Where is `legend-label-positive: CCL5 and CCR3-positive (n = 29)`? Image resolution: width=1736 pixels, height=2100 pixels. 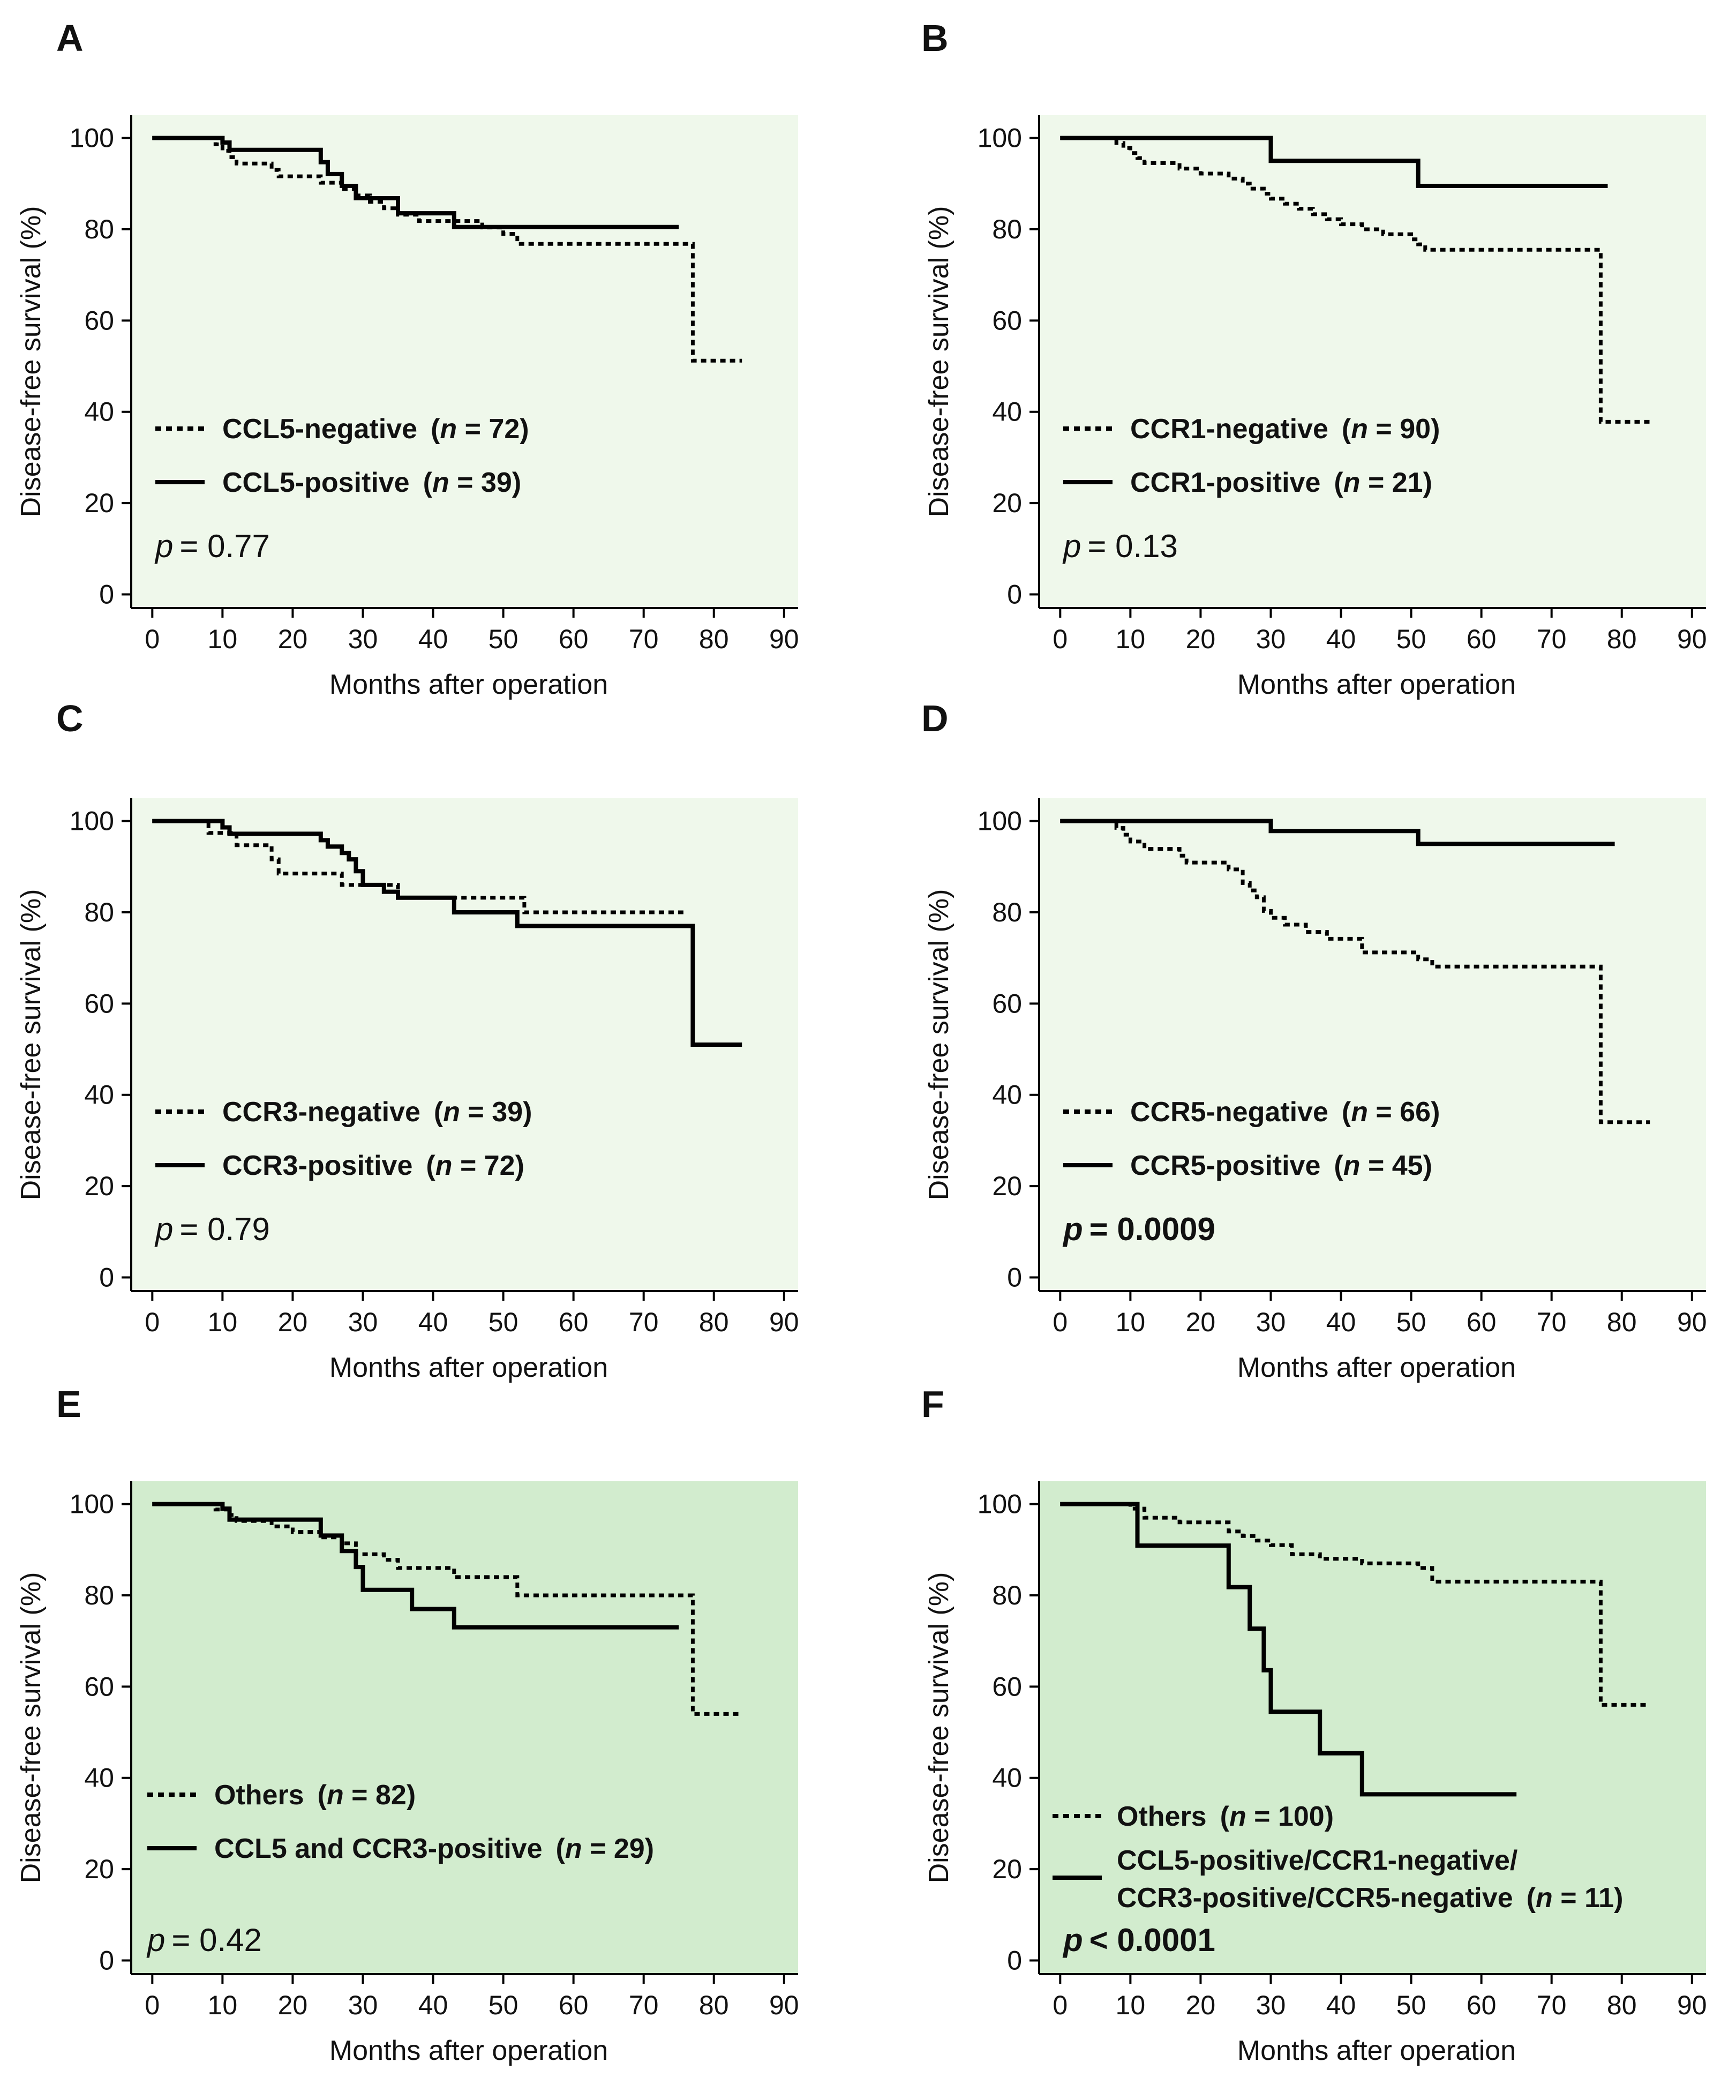 legend-label-positive: CCL5 and CCR3-positive (n = 29) is located at coordinates (434, 1848).